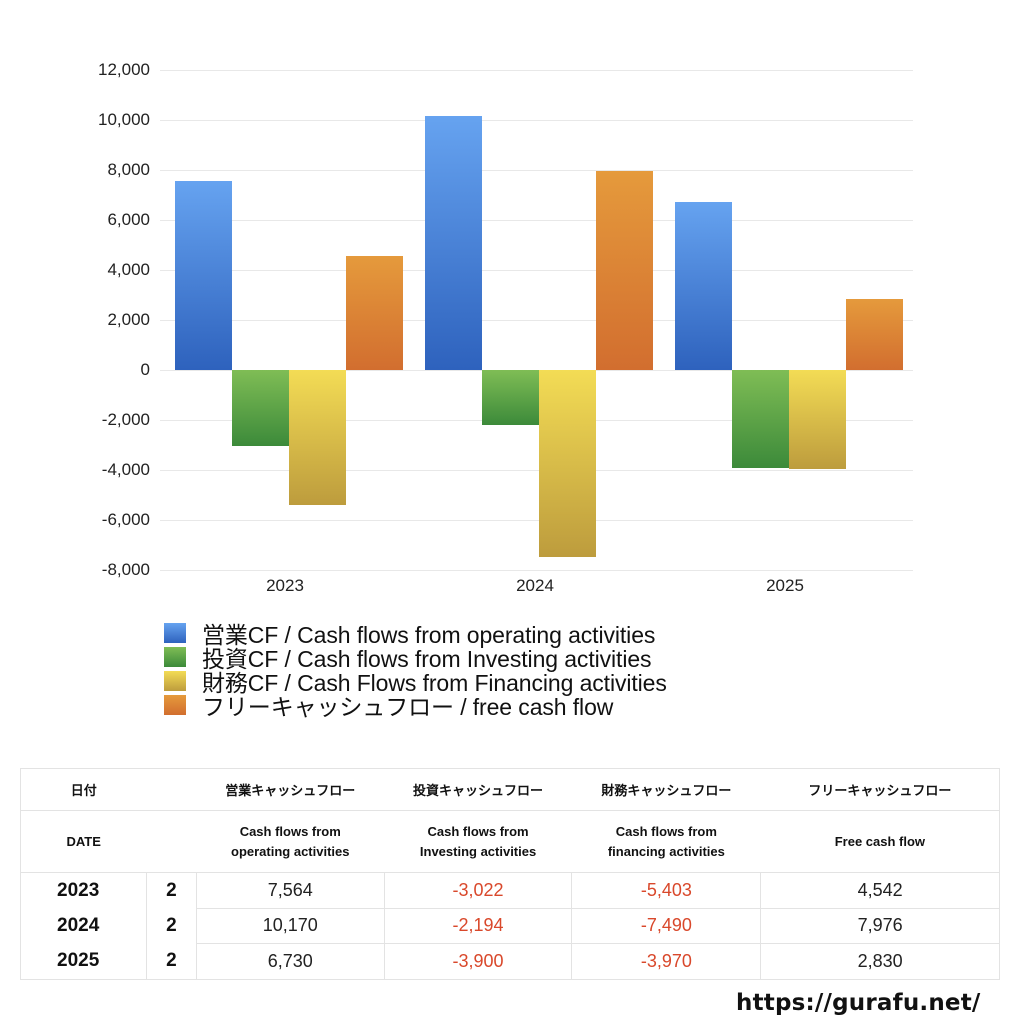 This screenshot has height=1024, width=1024. What do you see at coordinates (175, 681) in the screenshot?
I see `legend-swatch-financing` at bounding box center [175, 681].